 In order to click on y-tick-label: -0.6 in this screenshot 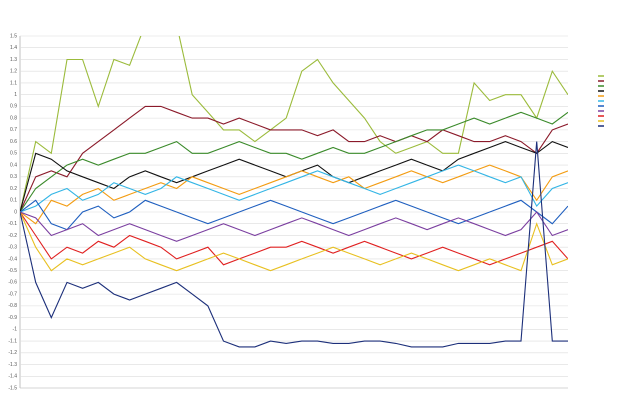, I will do `click(12, 283)`.